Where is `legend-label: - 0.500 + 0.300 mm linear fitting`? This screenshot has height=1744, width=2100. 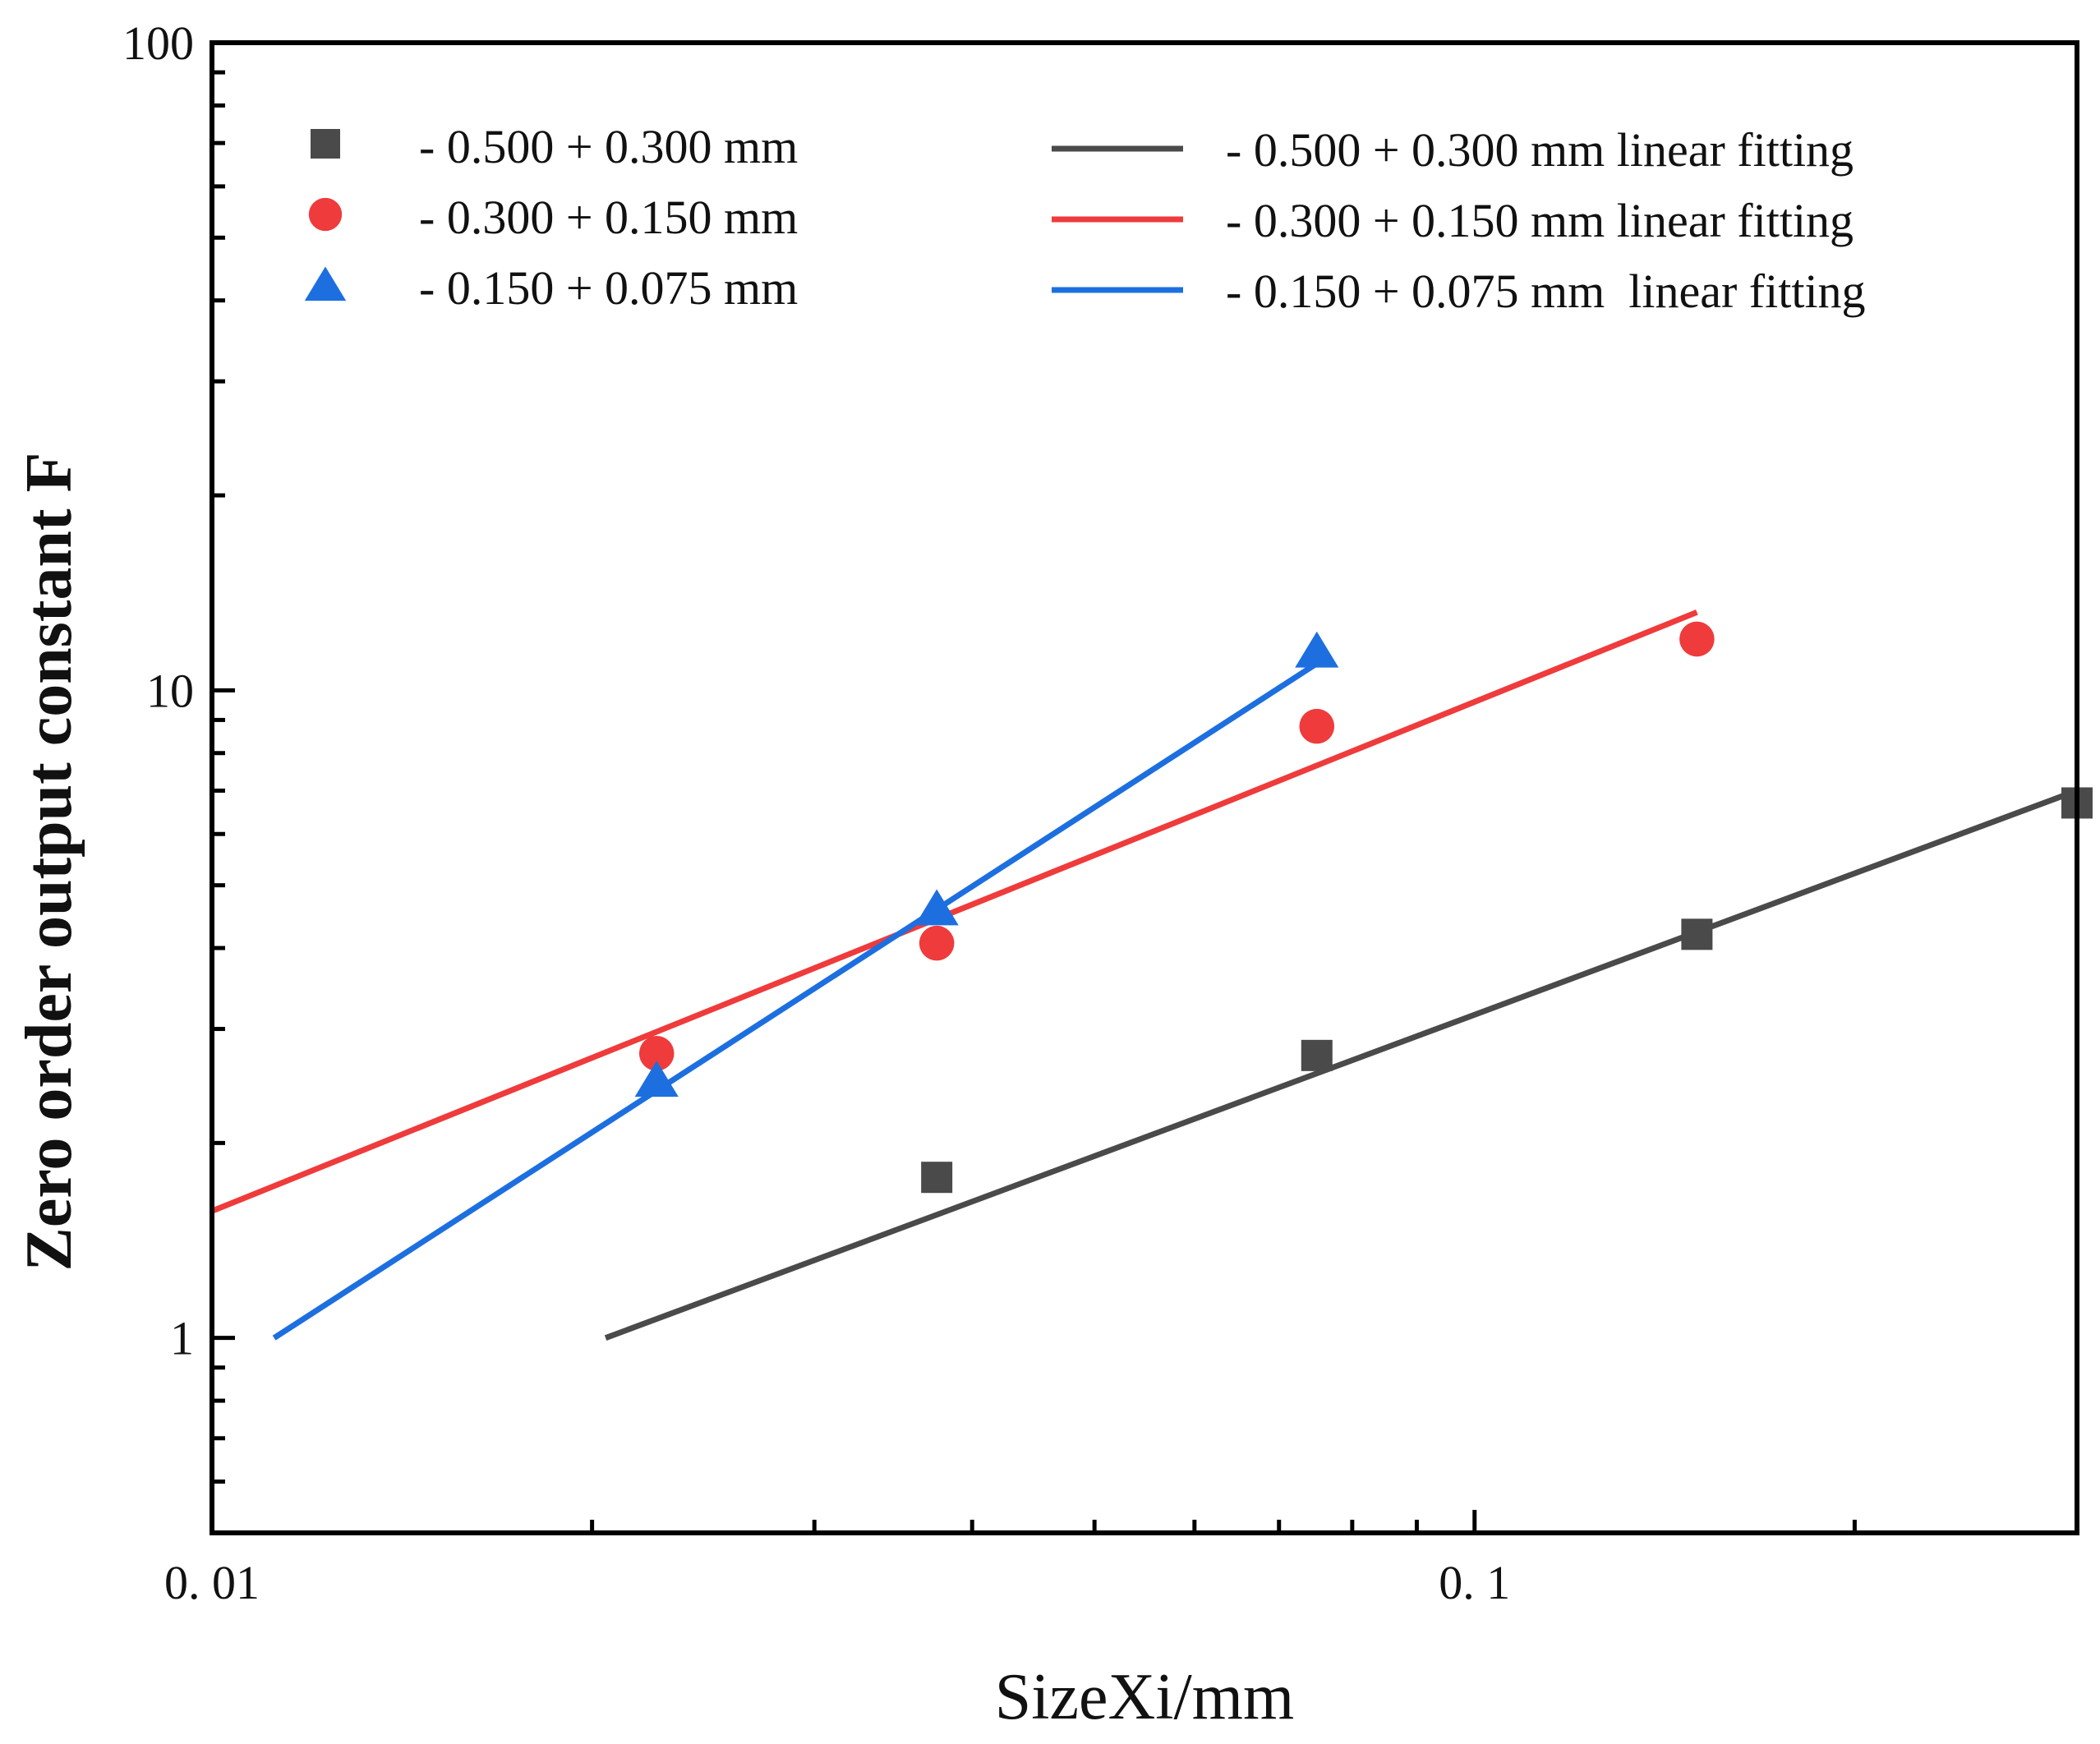 legend-label: - 0.500 + 0.300 mm linear fitting is located at coordinates (1540, 150).